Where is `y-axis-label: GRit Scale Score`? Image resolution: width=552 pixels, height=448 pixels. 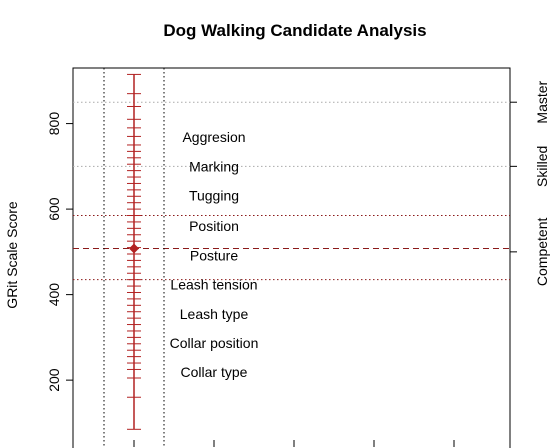
y-axis-label: GRit Scale Score is located at coordinates (12, 255).